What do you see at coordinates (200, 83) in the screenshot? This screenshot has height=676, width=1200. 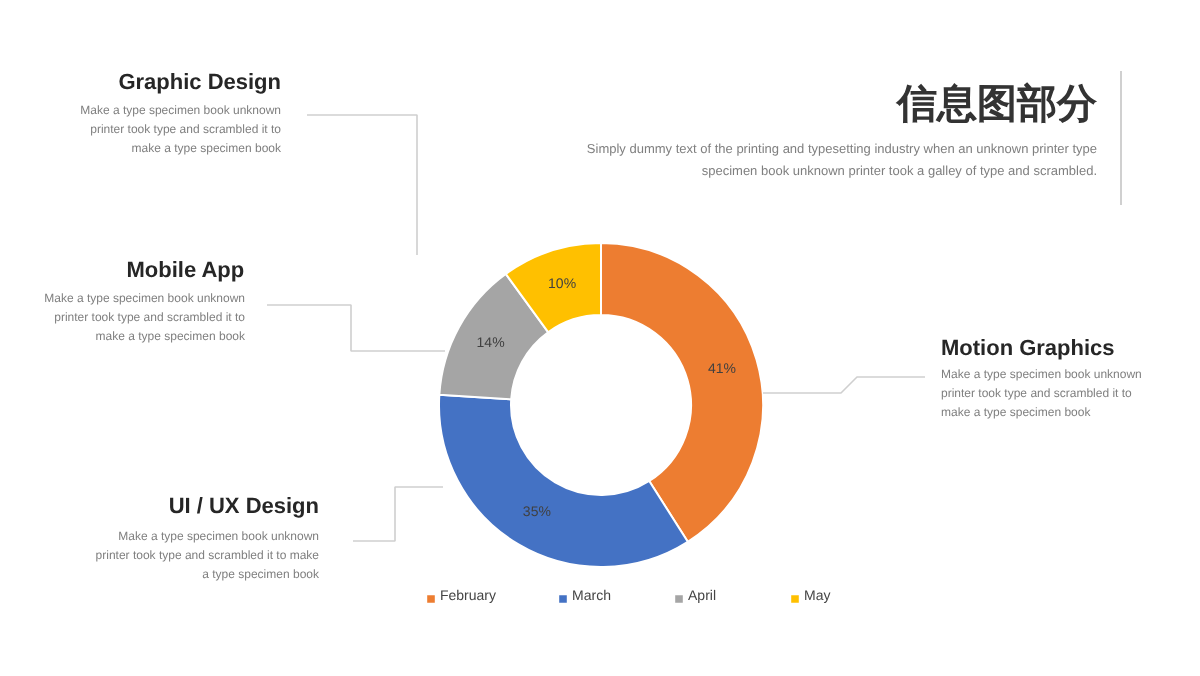 I see `text: Graphic Design` at bounding box center [200, 83].